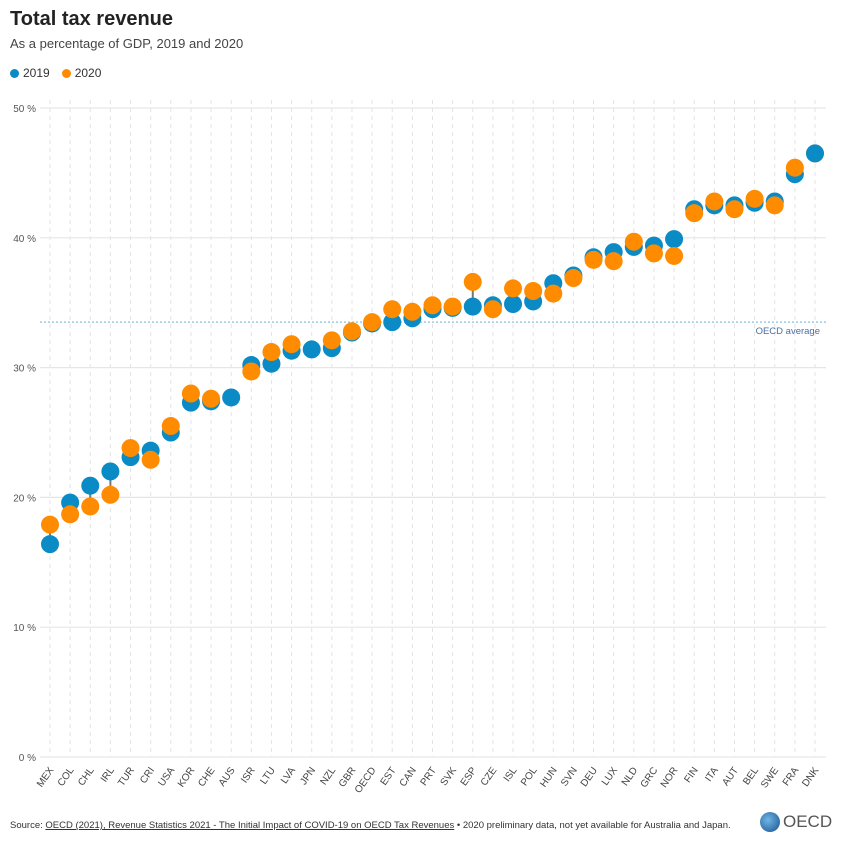  What do you see at coordinates (589, 777) in the screenshot?
I see `x-tick-label: DEU` at bounding box center [589, 777].